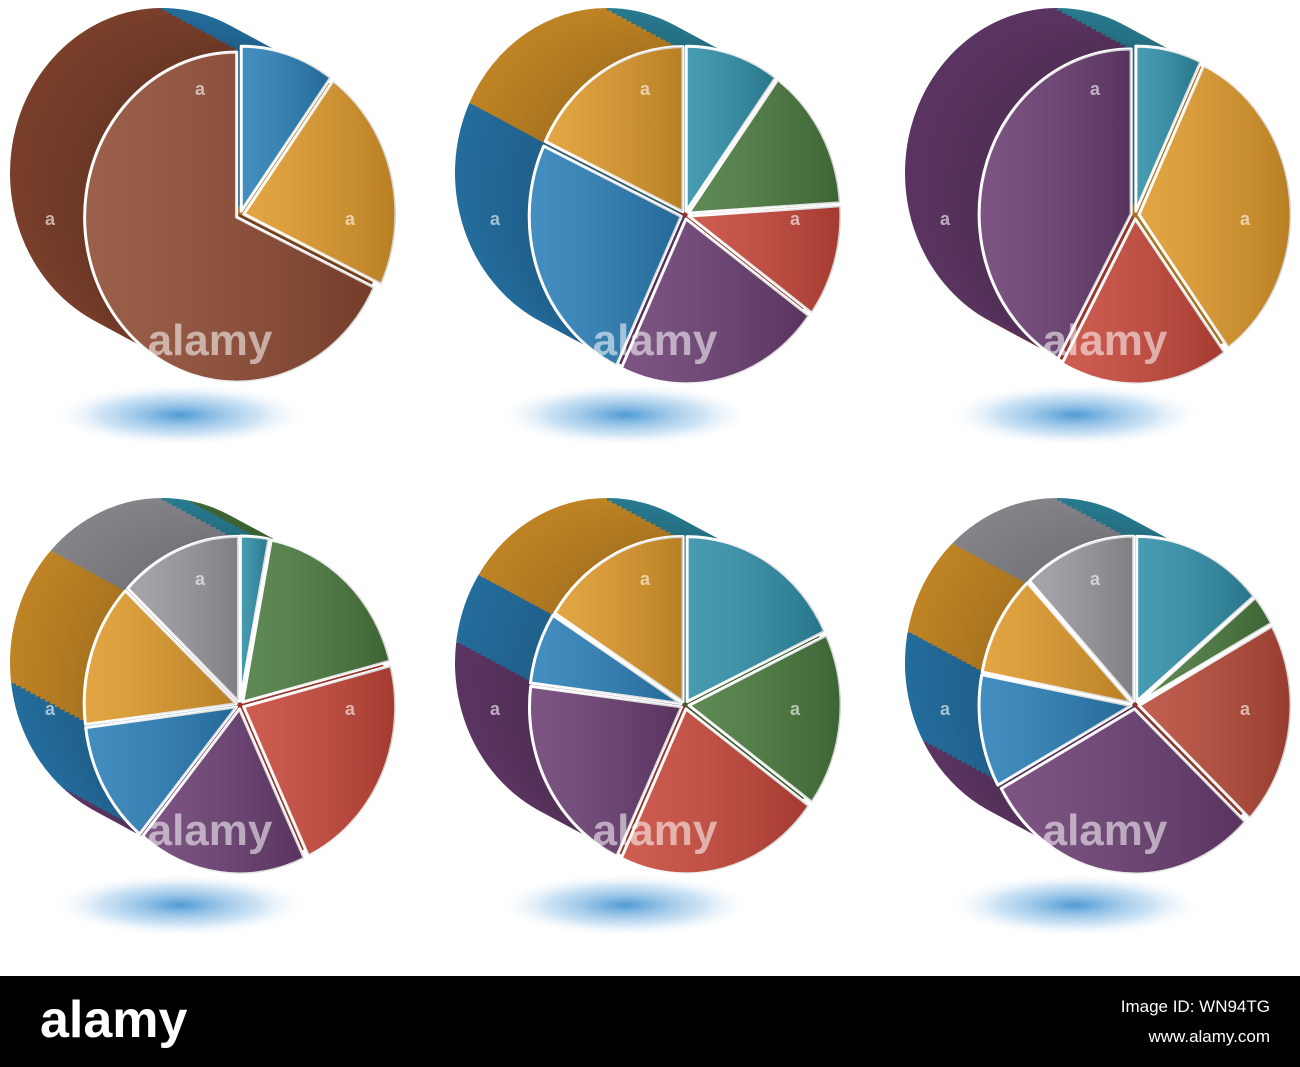  I want to click on footer-bar, so click(650, 1021).